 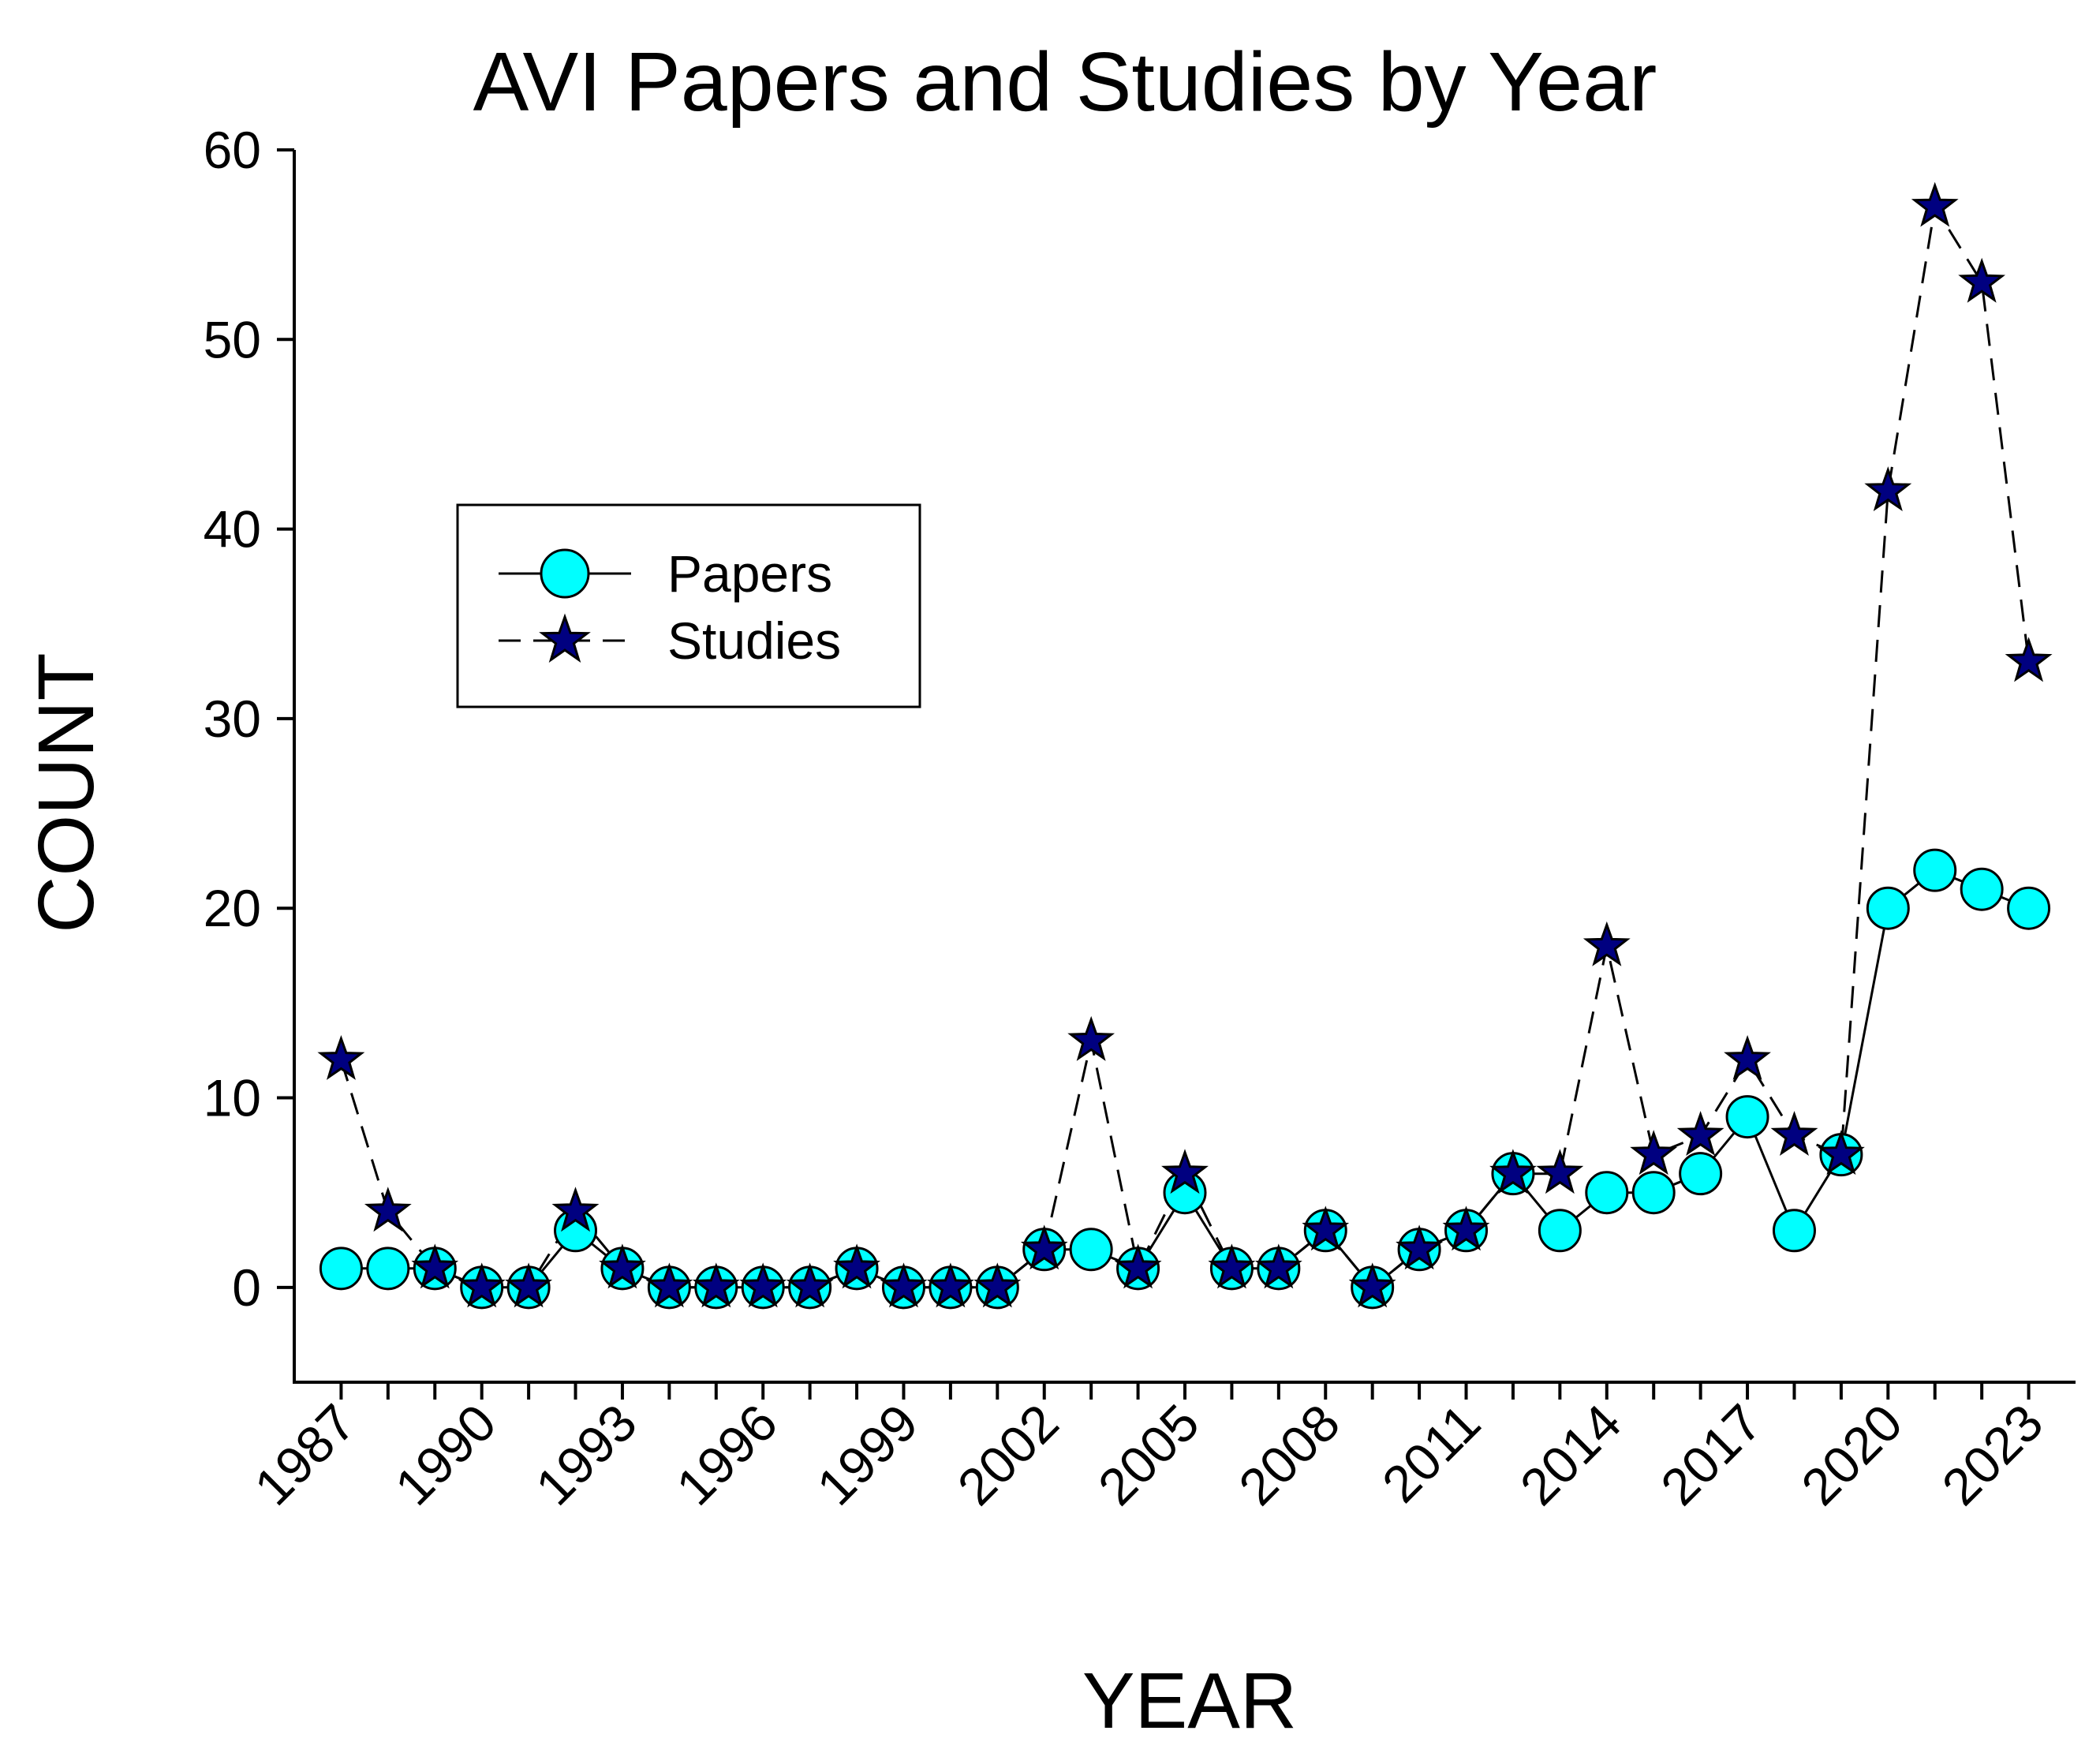 What do you see at coordinates (1851, 1454) in the screenshot?
I see `x-tick-label: 2020` at bounding box center [1851, 1454].